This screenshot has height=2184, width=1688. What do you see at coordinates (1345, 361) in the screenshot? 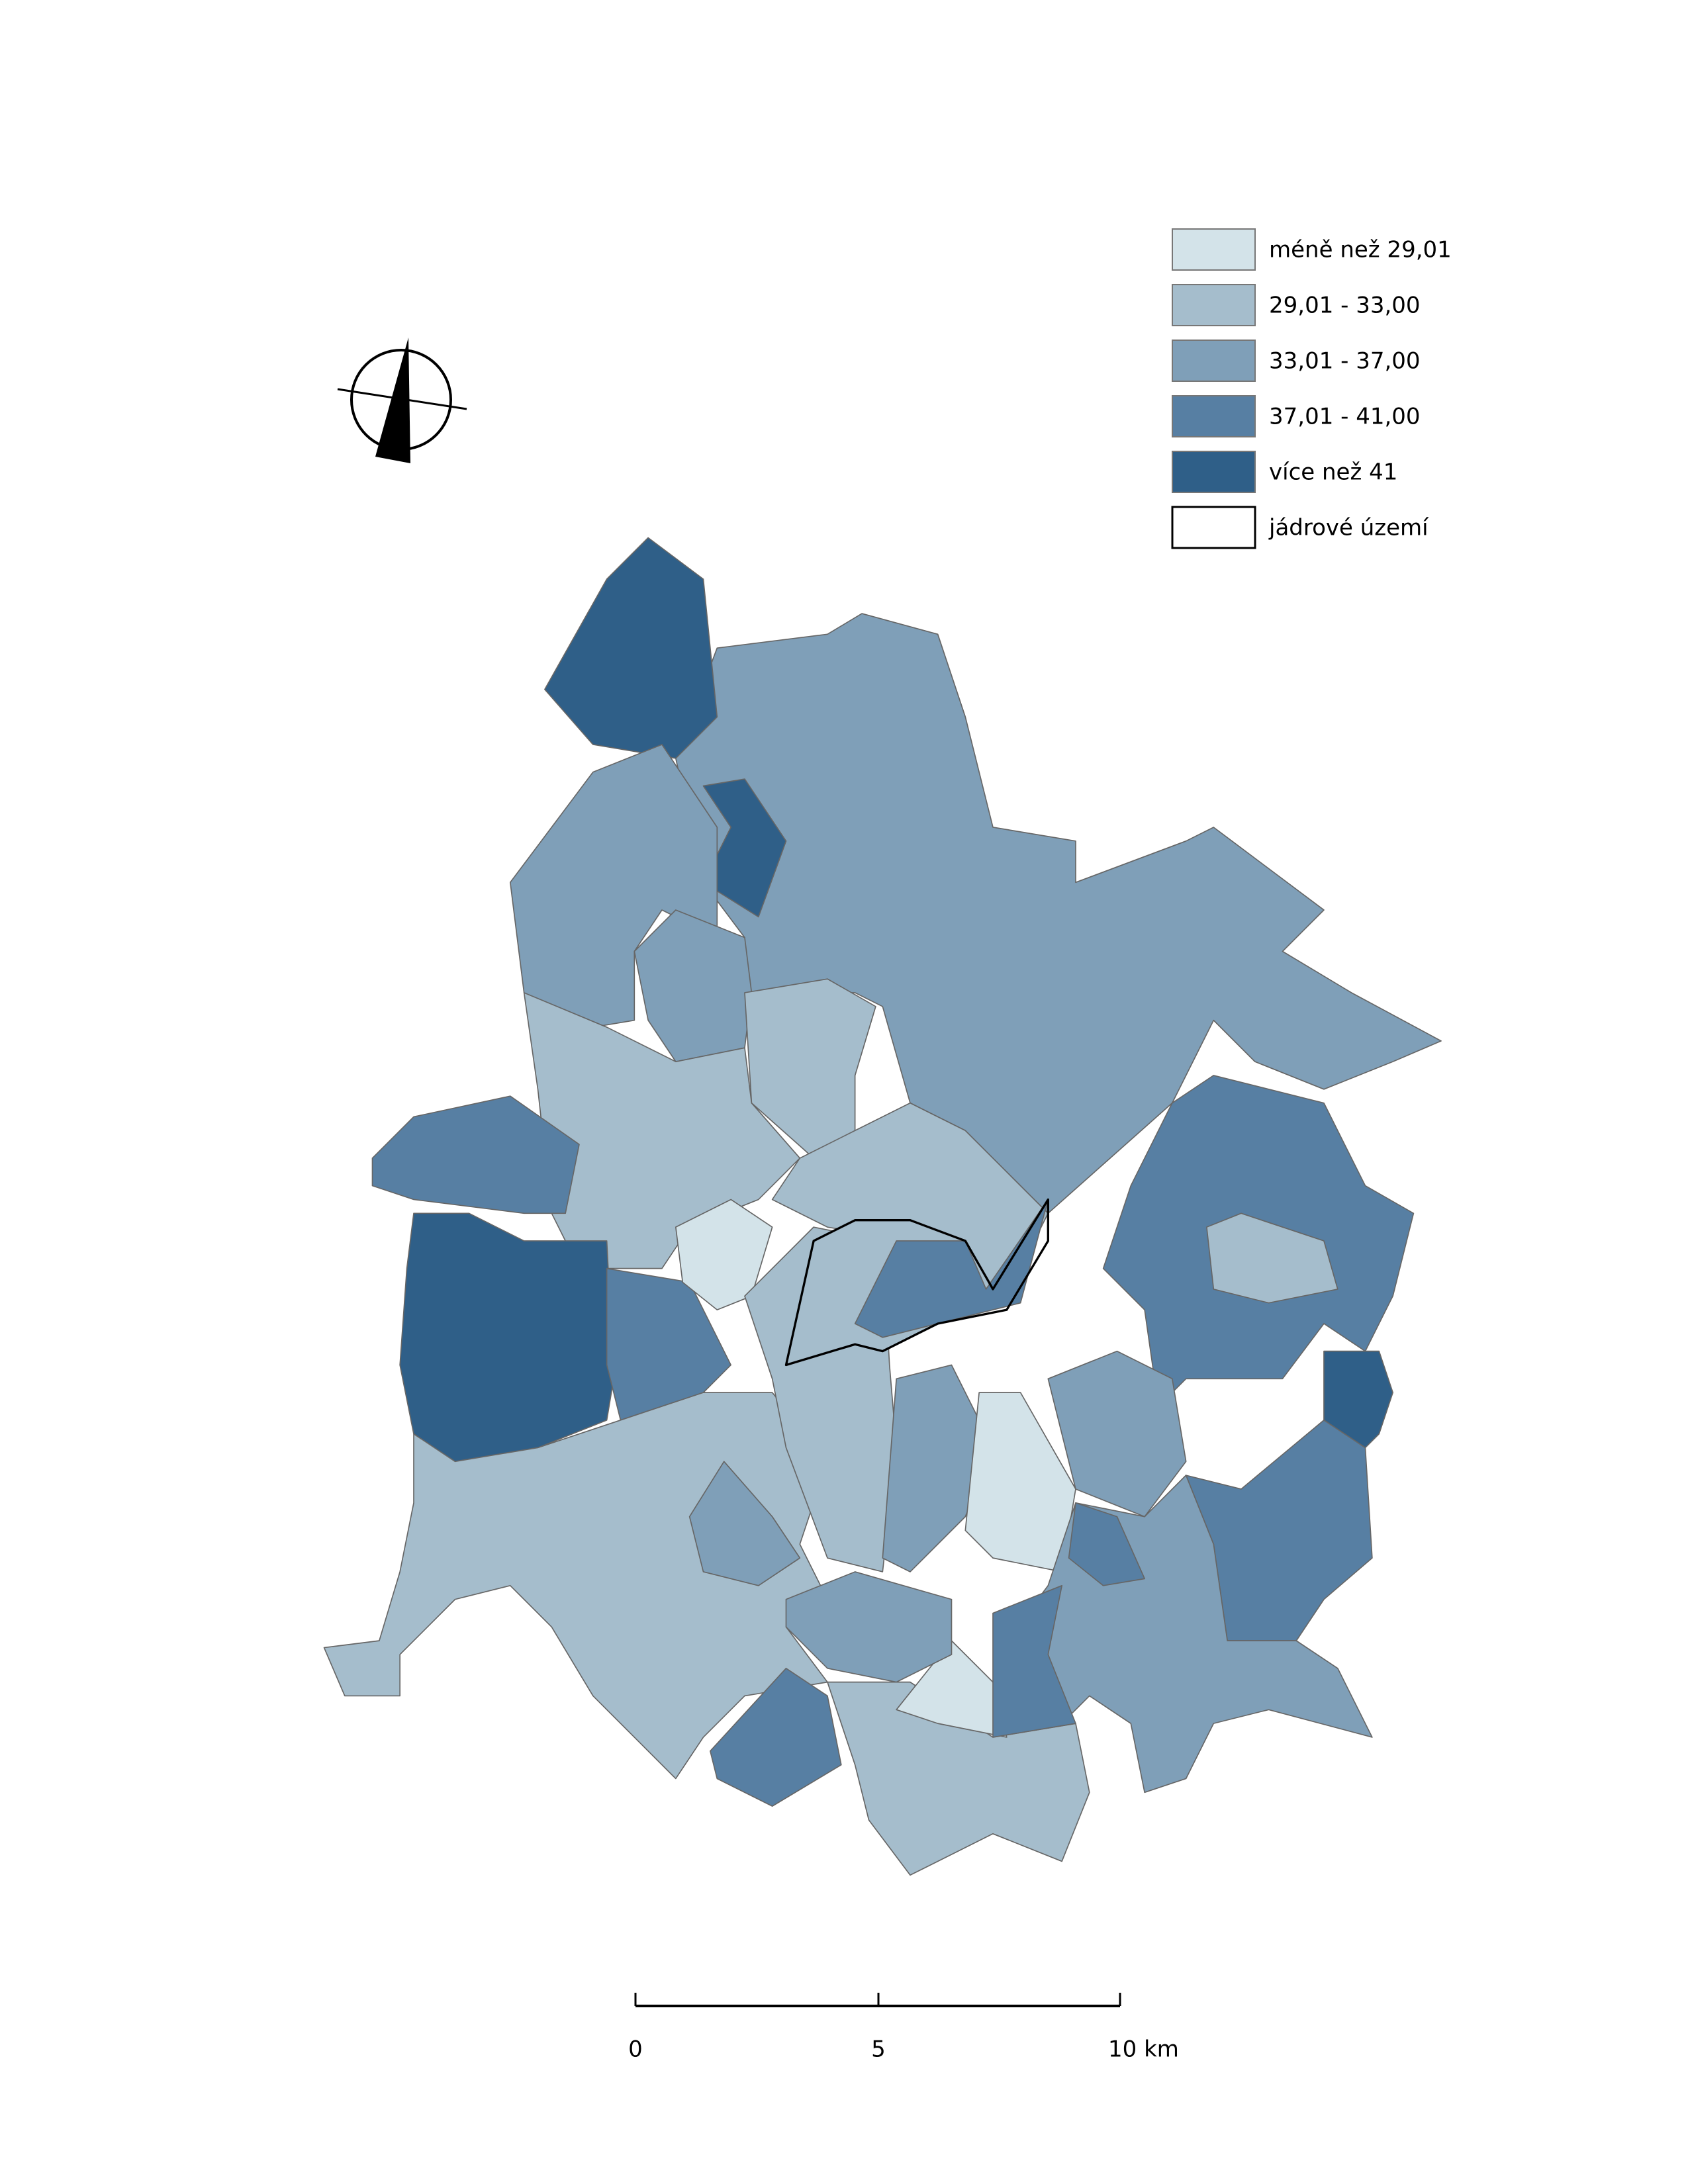
I see `legend-label: 33,01 - 37,00` at bounding box center [1345, 361].